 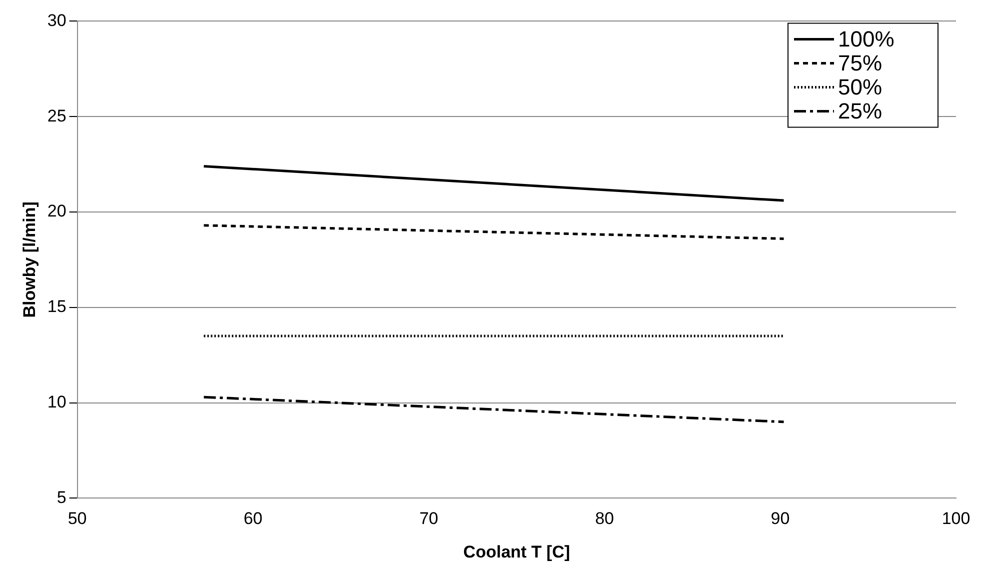 I want to click on x-tick-label: 80, so click(x=604, y=518).